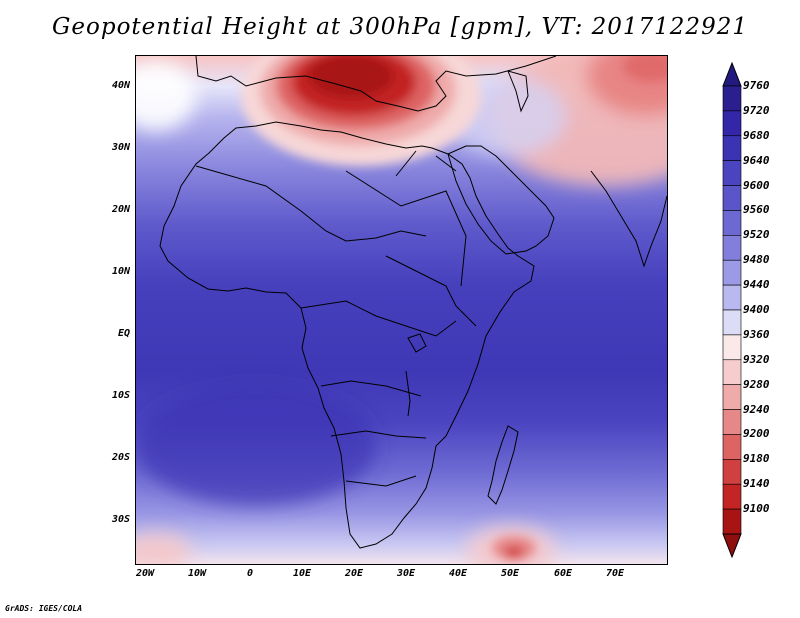  Describe the element at coordinates (120, 271) in the screenshot. I see `lat-label-10n: 10N` at that location.